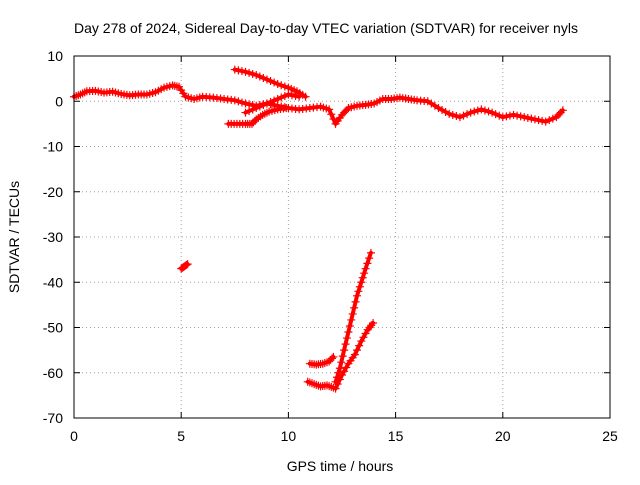 The width and height of the screenshot is (640, 485). What do you see at coordinates (59, 101) in the screenshot?
I see `y-tick-label: 0` at bounding box center [59, 101].